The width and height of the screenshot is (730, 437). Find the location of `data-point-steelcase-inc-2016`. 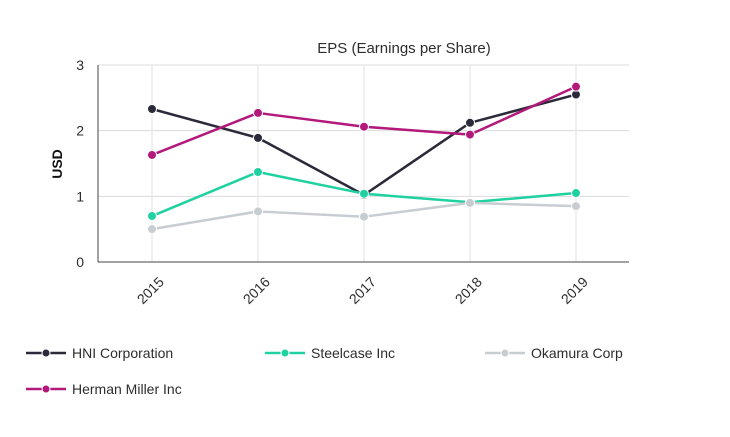

data-point-steelcase-inc-2016 is located at coordinates (258, 172).